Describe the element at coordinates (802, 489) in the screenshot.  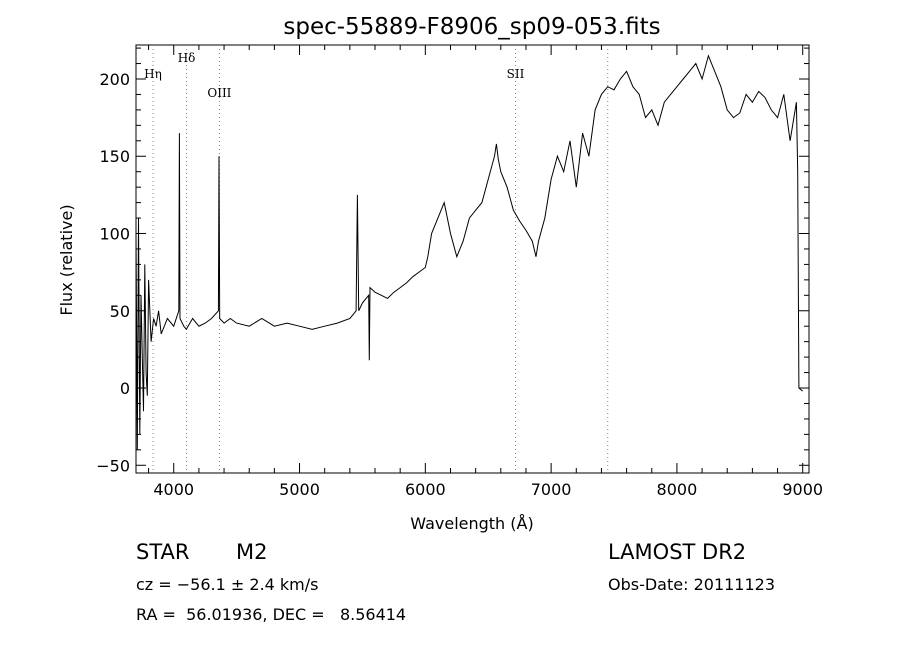
I see `tick-label: 9000` at that location.